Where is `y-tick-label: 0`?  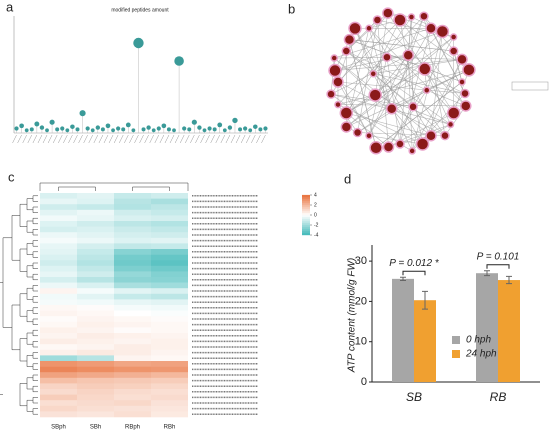
y-tick-label: 0 is located at coordinates (364, 382).